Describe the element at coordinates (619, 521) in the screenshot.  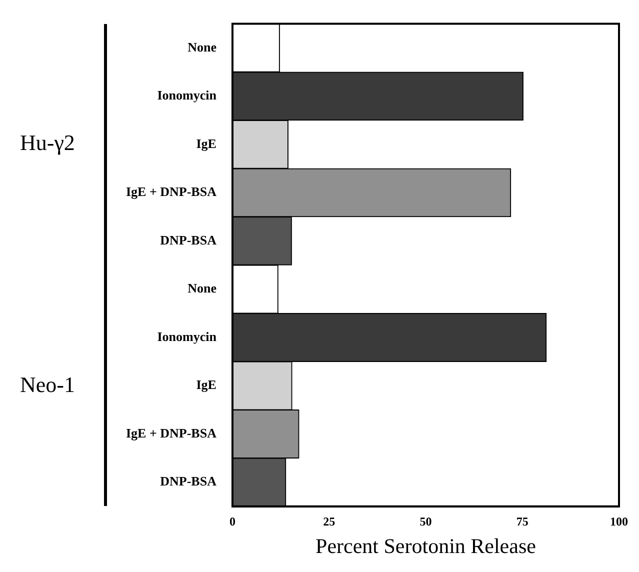
I see `x-tick-label: 100` at that location.